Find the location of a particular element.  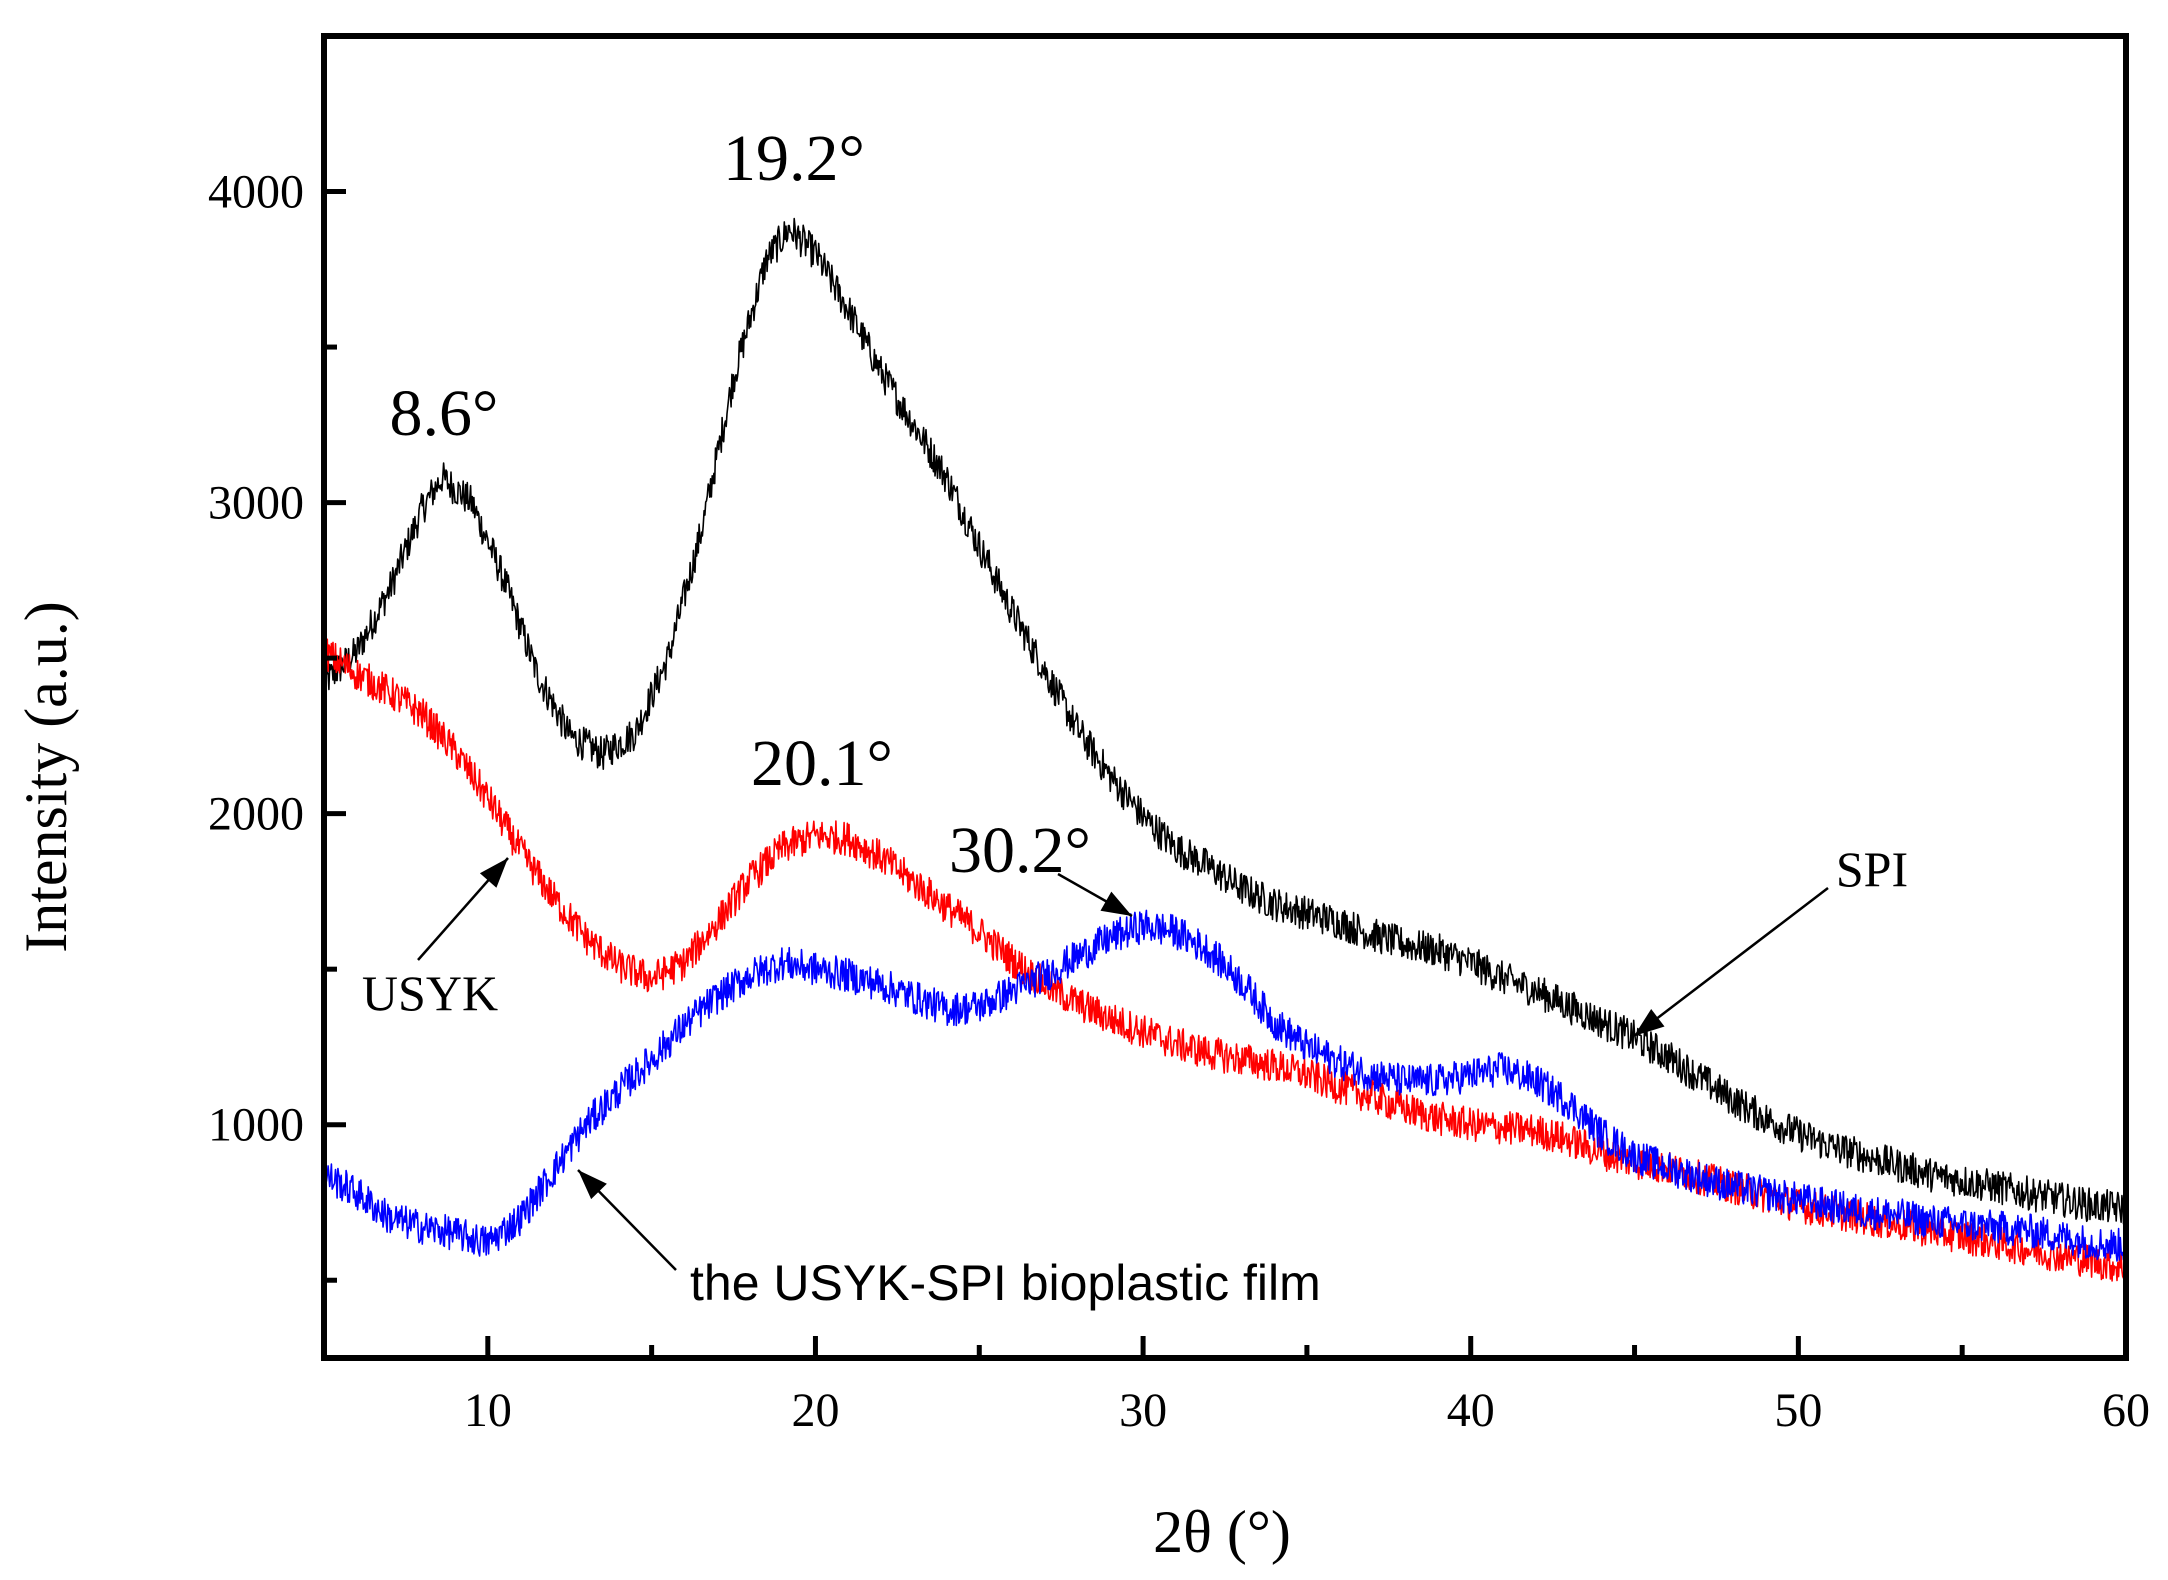

peak-label-20-1: 20.1° is located at coordinates (822, 763).